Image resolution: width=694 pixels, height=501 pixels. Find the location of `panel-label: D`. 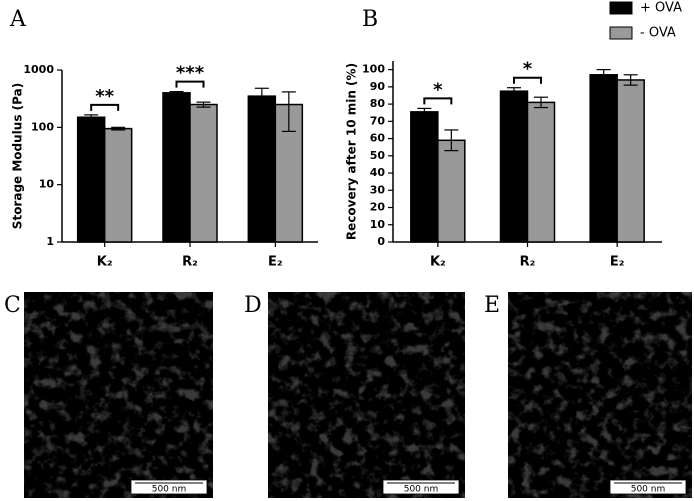

panel-label: D is located at coordinates (253, 305).